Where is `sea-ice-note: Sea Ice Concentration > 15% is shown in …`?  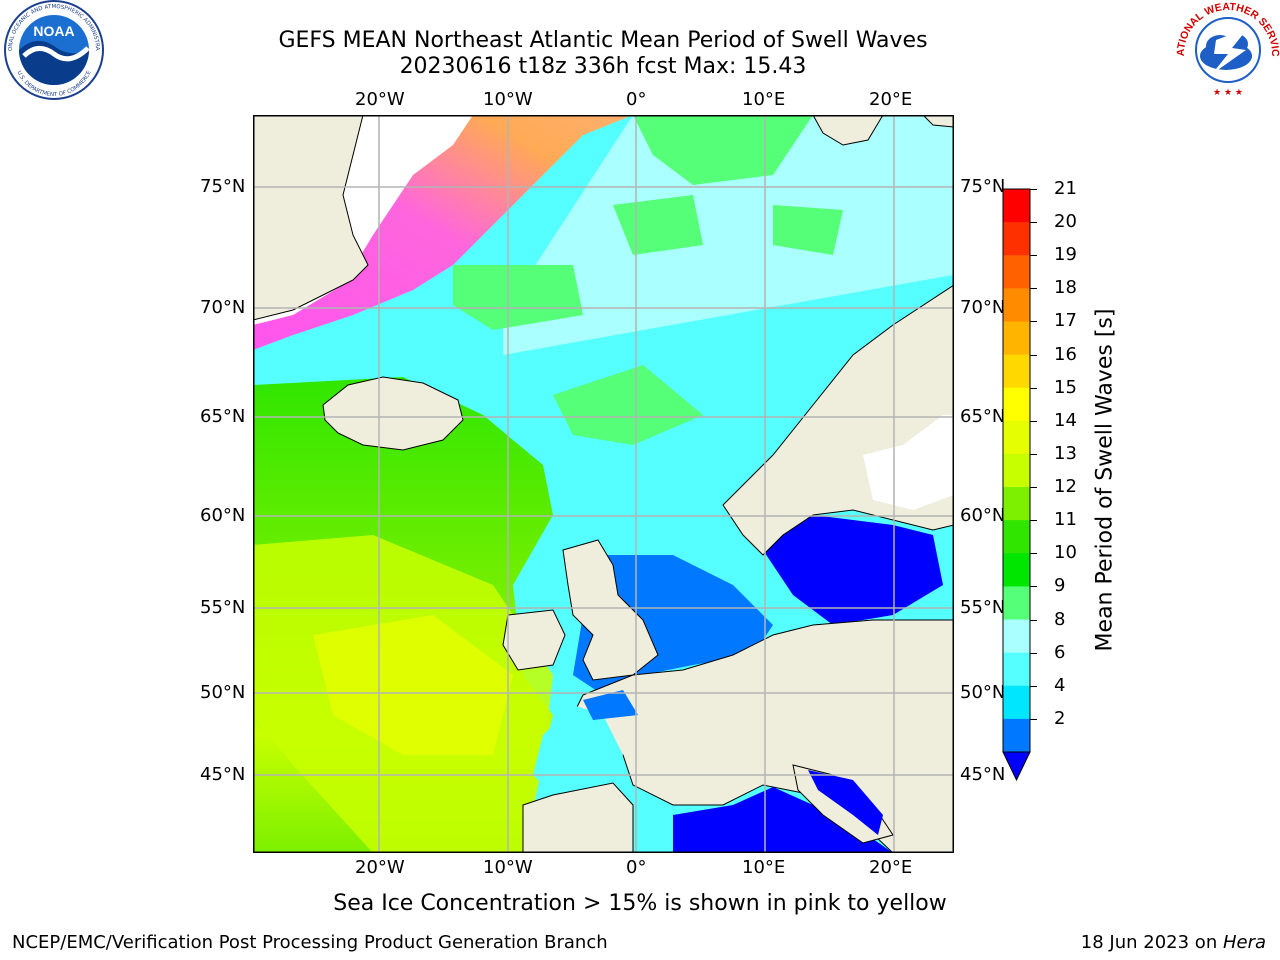
sea-ice-note: Sea Ice Concentration > 15% is shown in … is located at coordinates (640, 903).